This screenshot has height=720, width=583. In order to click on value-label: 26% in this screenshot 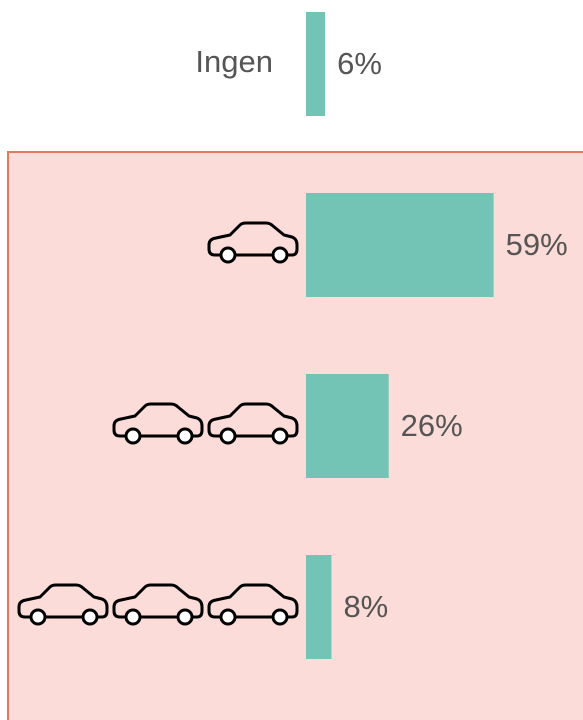, I will do `click(432, 425)`.